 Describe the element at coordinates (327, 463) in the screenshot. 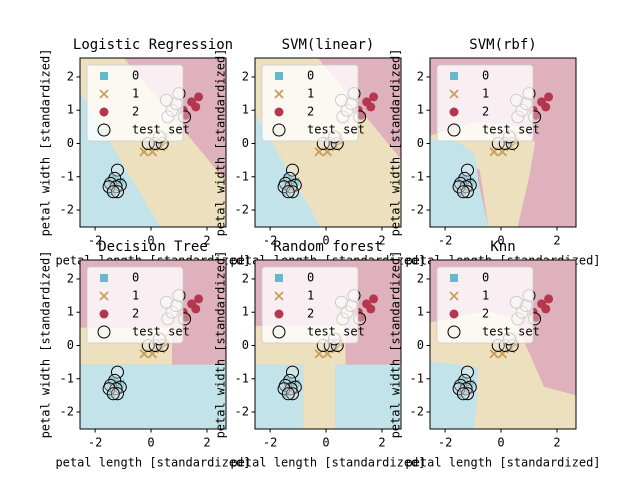

I see `x-axis-label: petal length [standardized]` at that location.